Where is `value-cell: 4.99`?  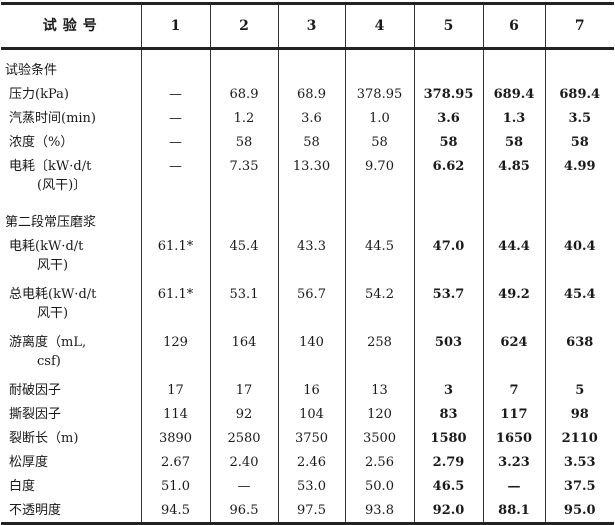
value-cell: 4.99 is located at coordinates (579, 178).